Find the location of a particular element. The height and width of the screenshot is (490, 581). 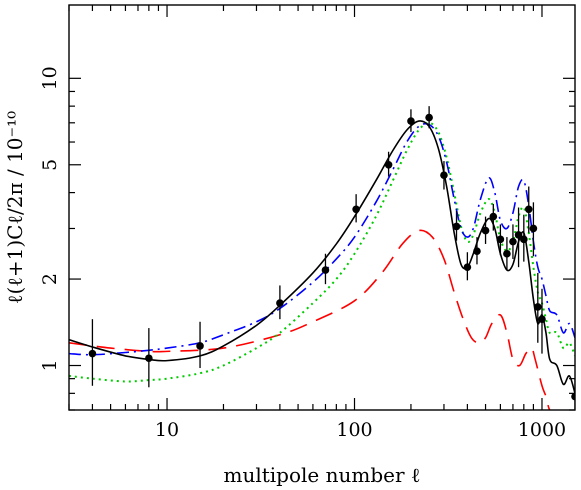

x-axis-label: multipole number ℓ is located at coordinates (322, 475).